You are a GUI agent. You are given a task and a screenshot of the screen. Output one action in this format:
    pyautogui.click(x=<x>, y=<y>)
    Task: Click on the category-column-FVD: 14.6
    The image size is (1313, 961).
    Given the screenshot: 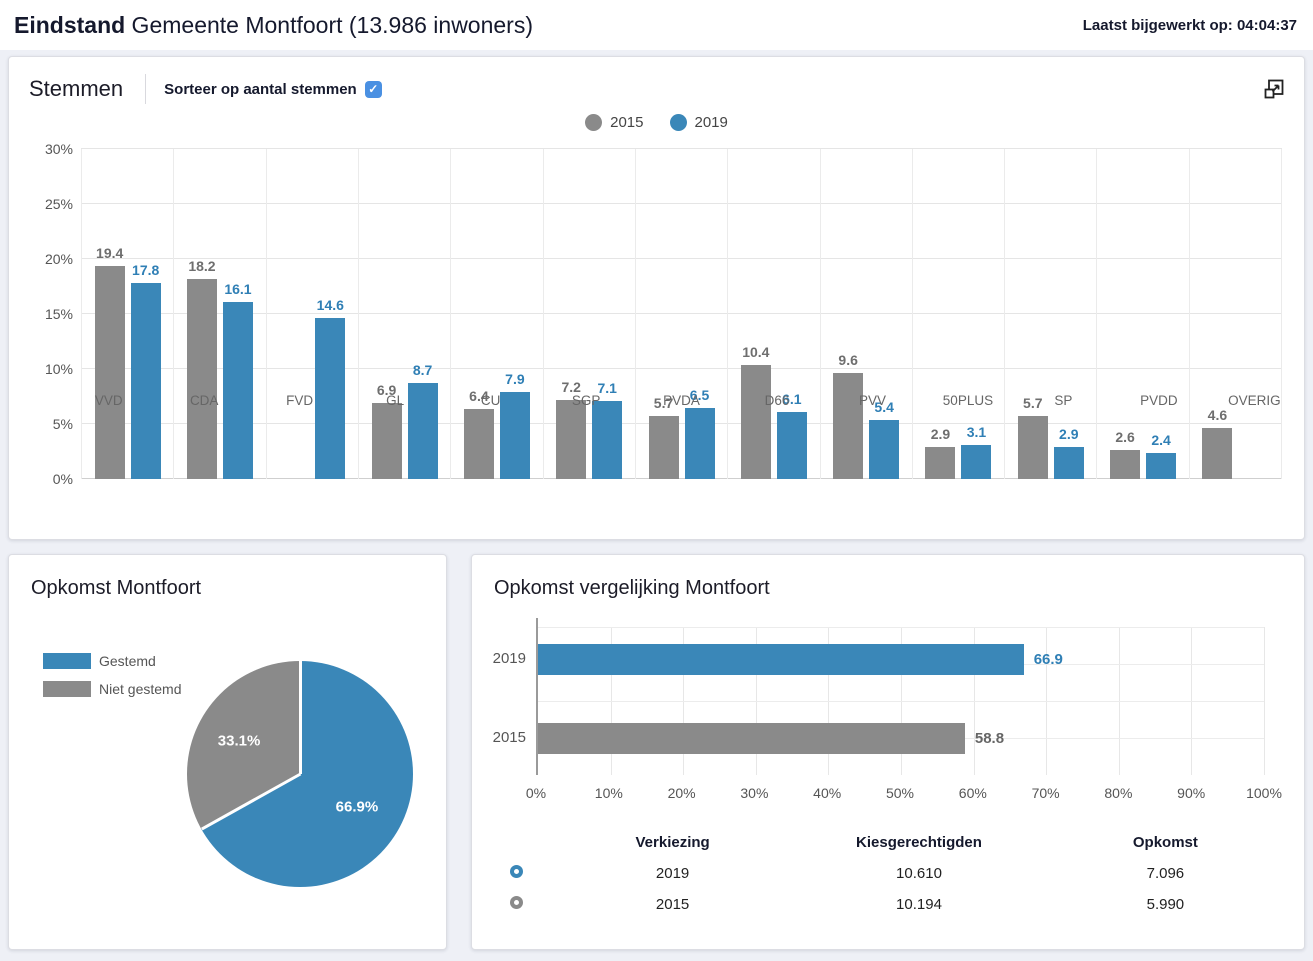 What is the action you would take?
    pyautogui.click(x=311, y=314)
    